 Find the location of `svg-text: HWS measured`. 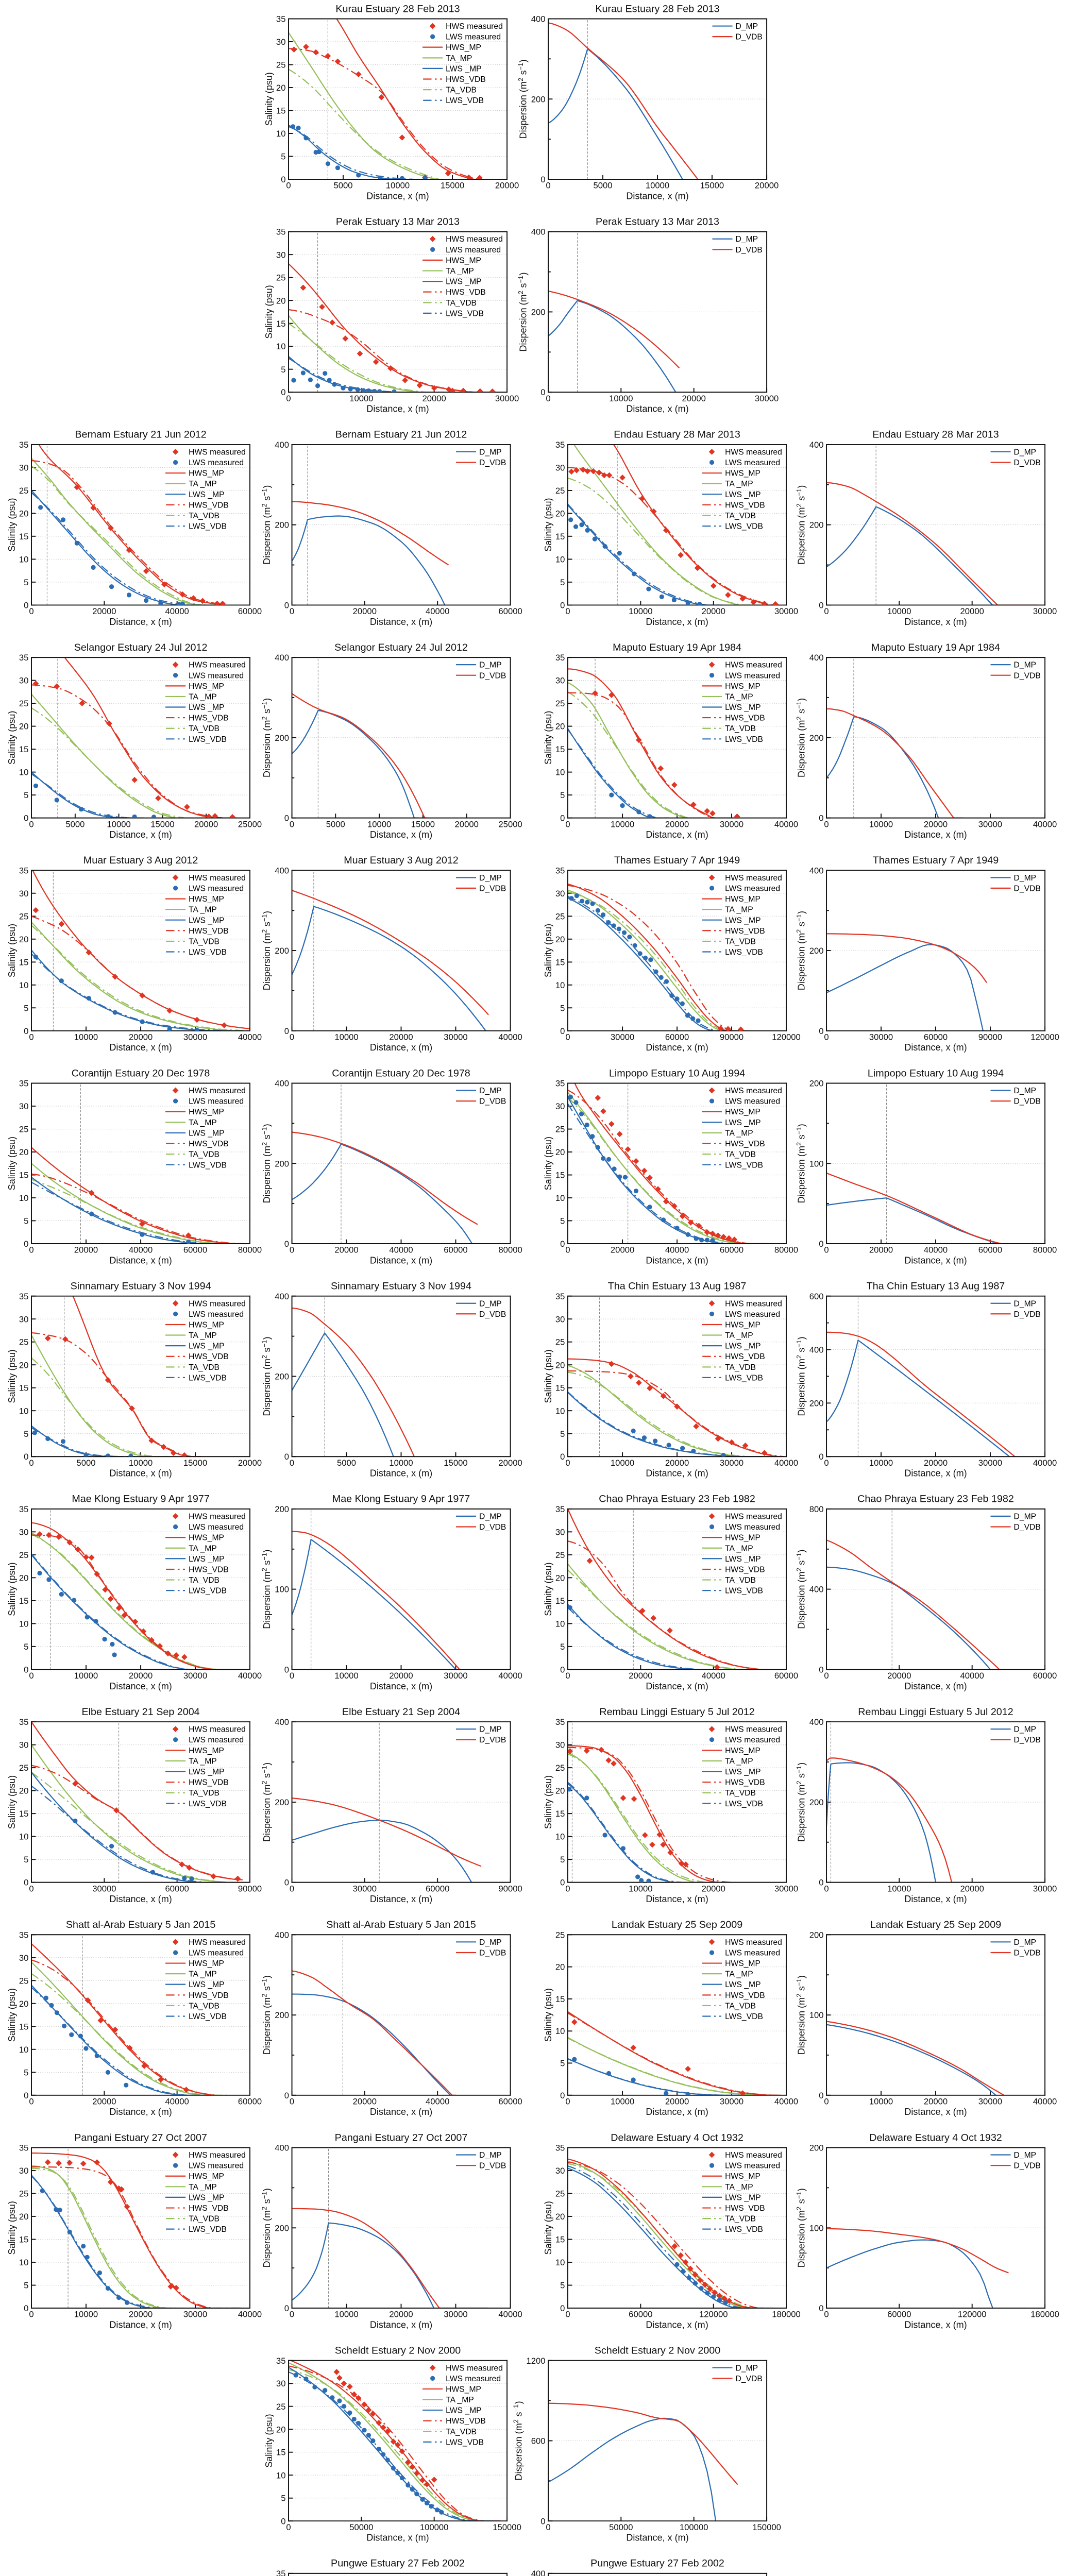

svg-text: HWS measured is located at coordinates (753, 1091).